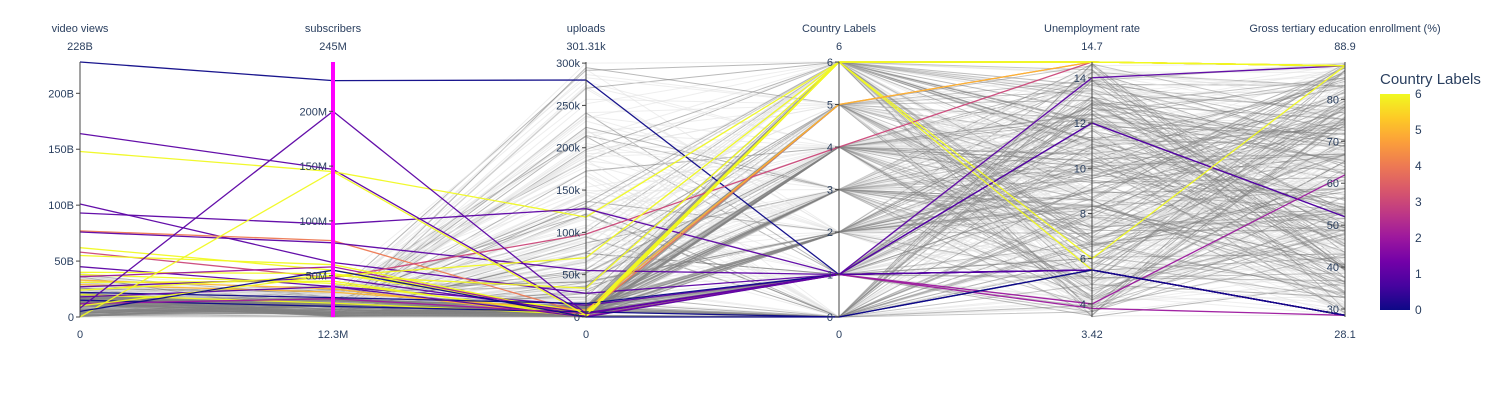  I want to click on axis-tick-label: 70, so click(1333, 142).